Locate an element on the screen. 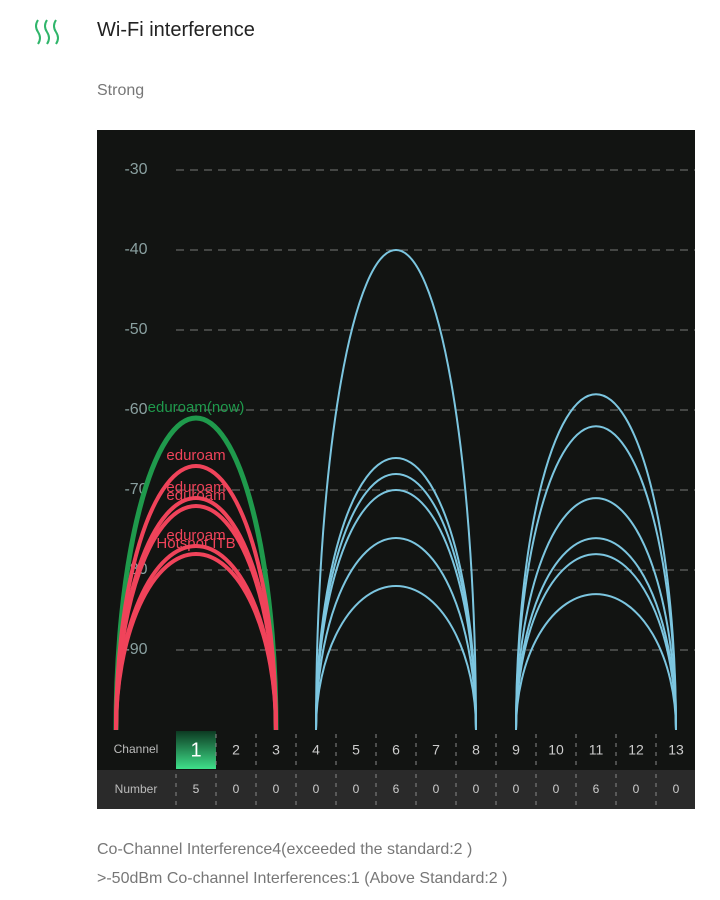  channel-number: 3 is located at coordinates (276, 750).